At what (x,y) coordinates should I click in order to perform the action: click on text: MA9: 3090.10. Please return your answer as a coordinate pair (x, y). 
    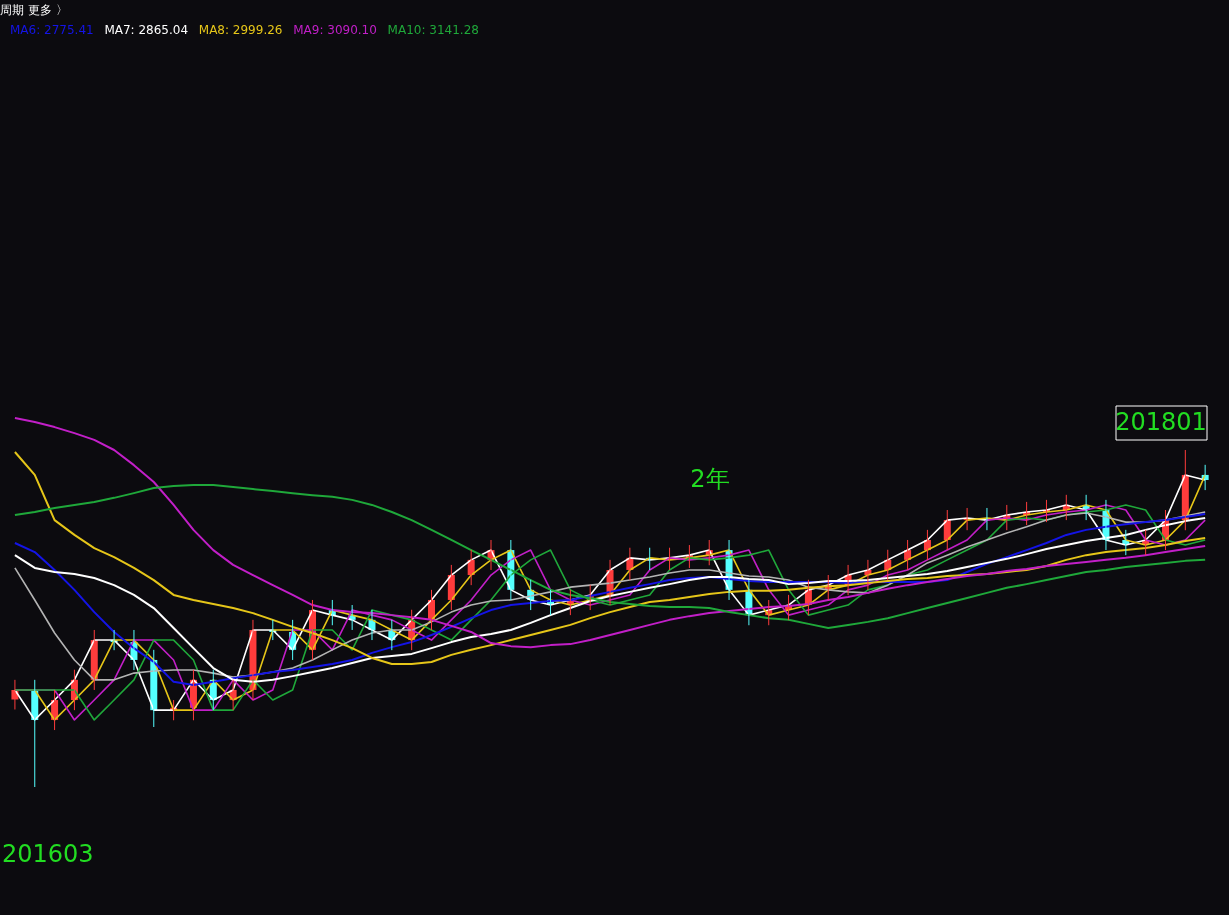
    Looking at the image, I should click on (335, 30).